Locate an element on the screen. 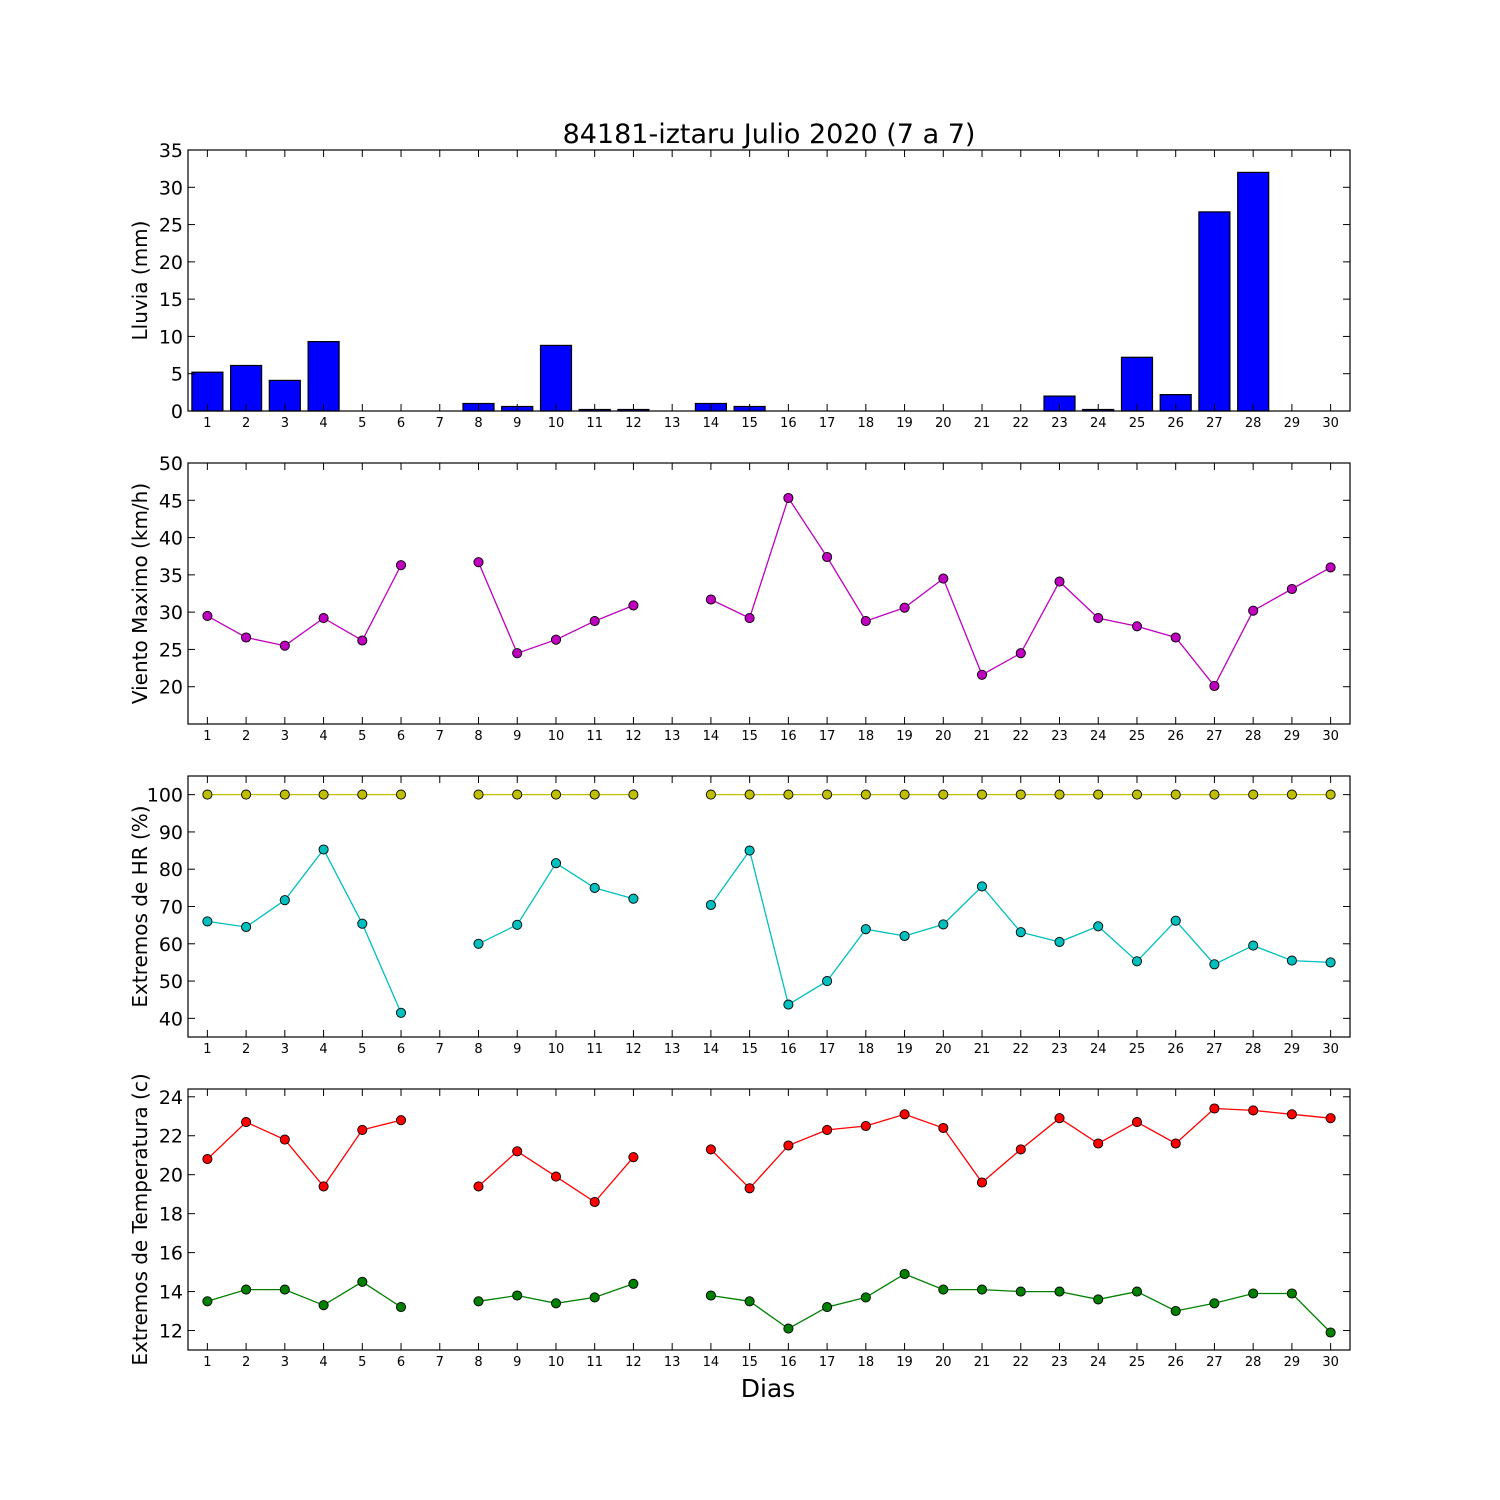  x-tick-label: 9 is located at coordinates (517, 423).